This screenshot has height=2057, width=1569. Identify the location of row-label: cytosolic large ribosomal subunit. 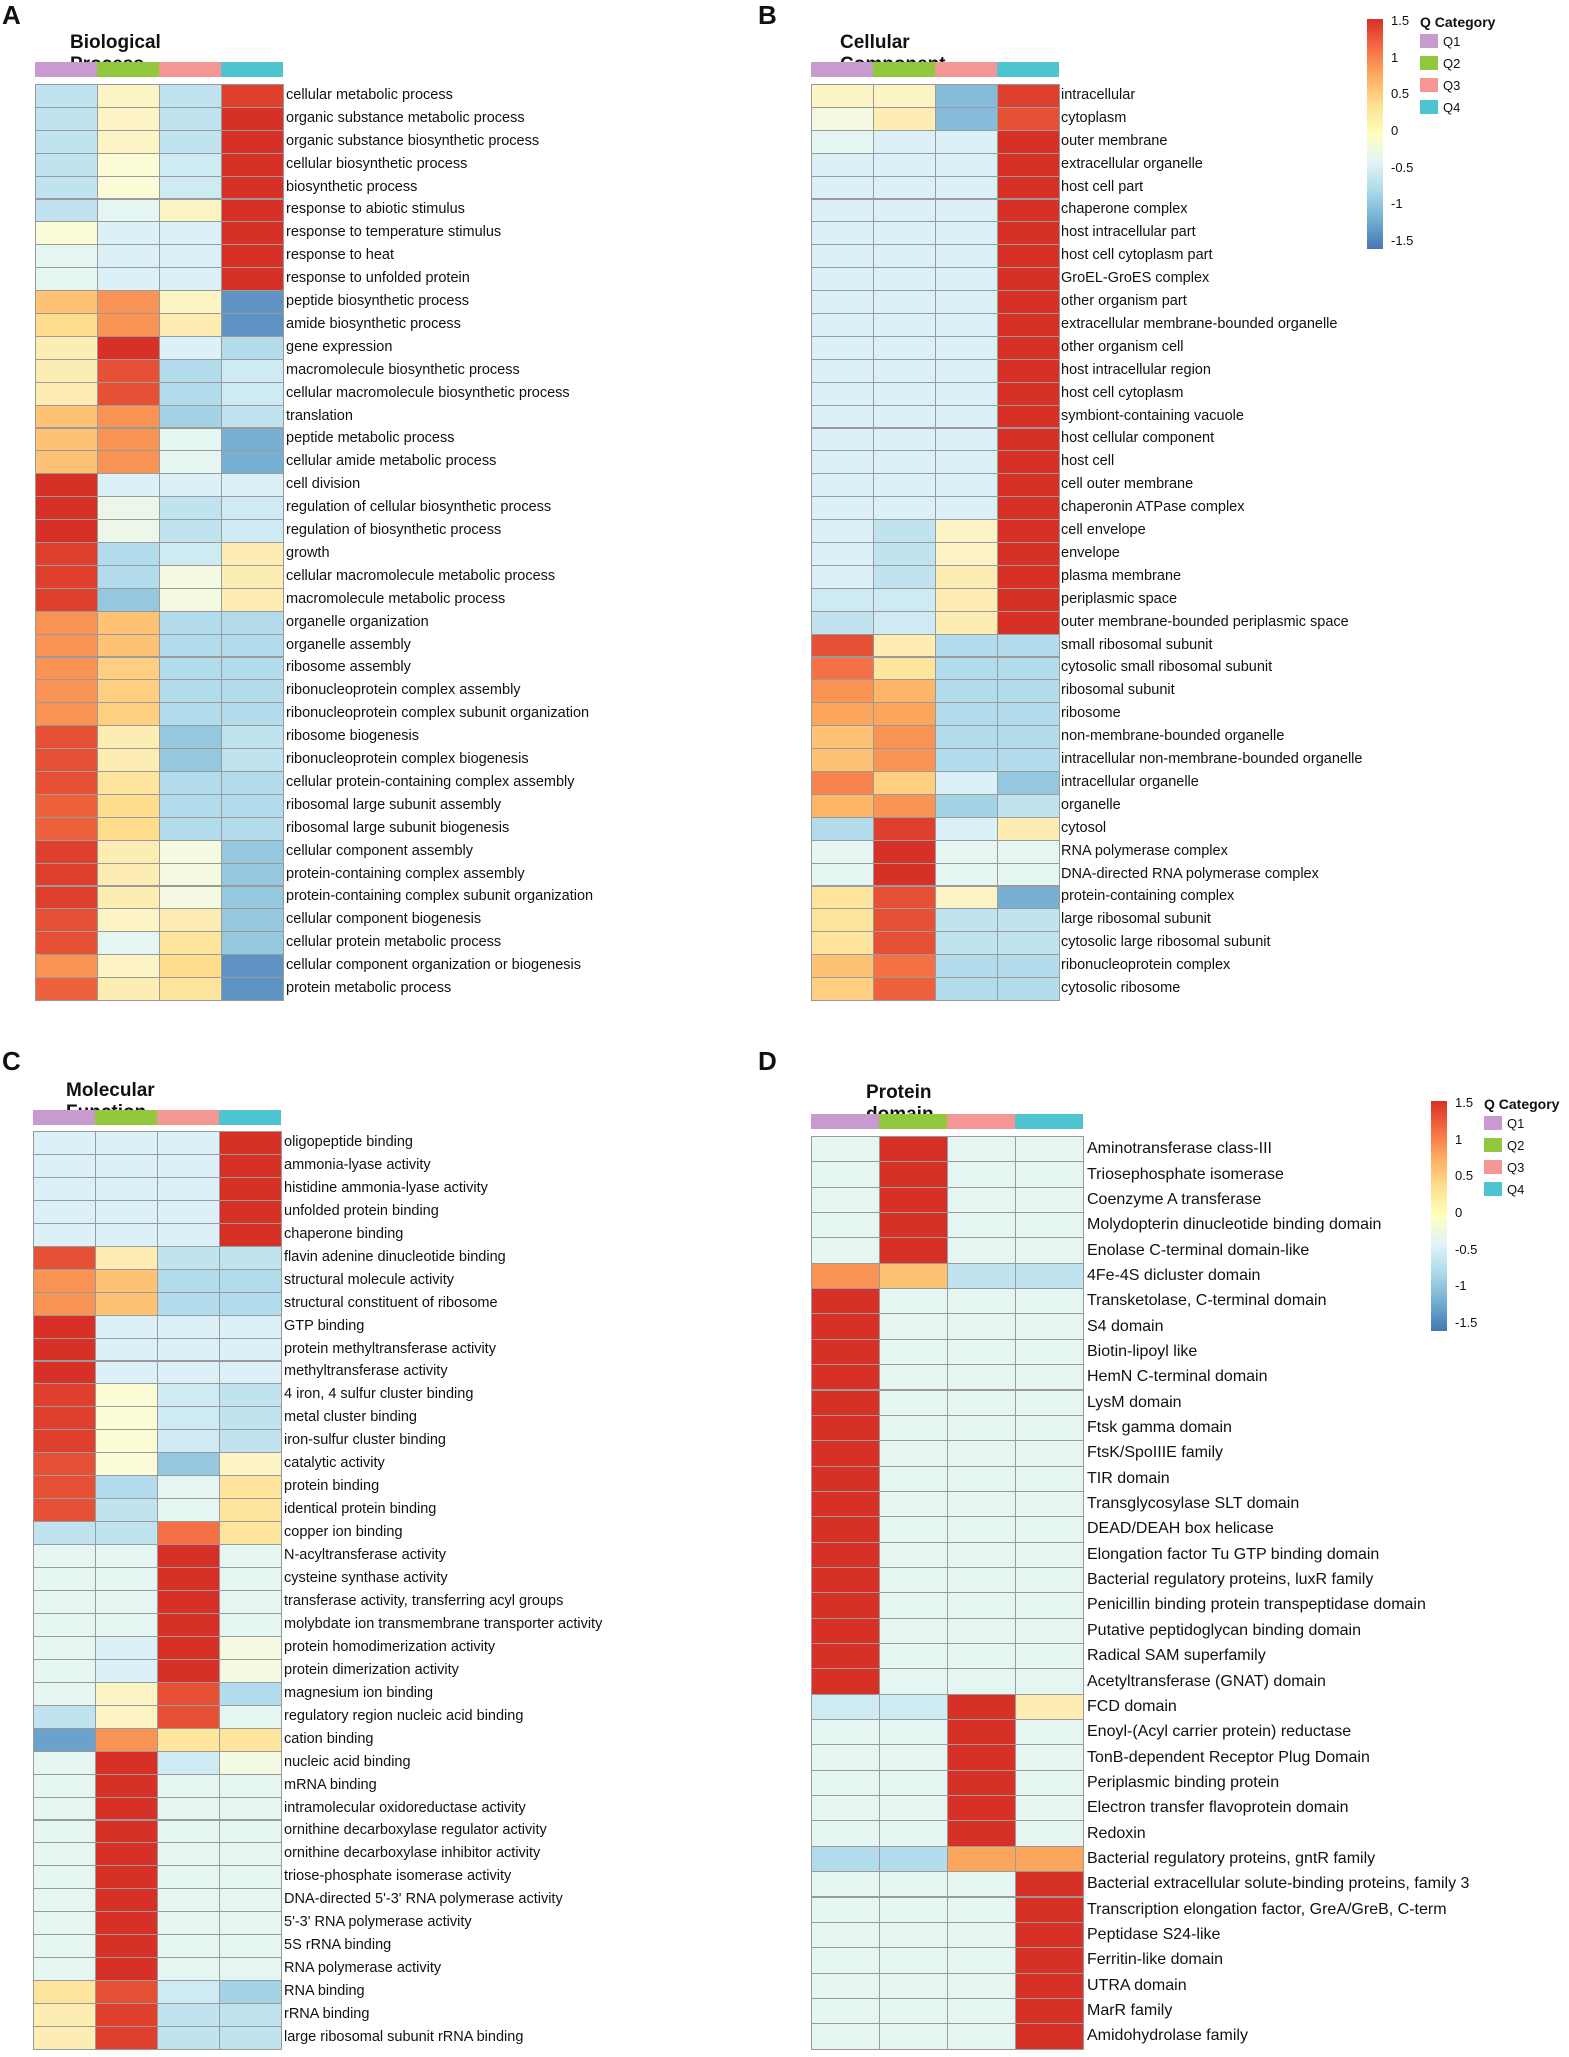
(1166, 942).